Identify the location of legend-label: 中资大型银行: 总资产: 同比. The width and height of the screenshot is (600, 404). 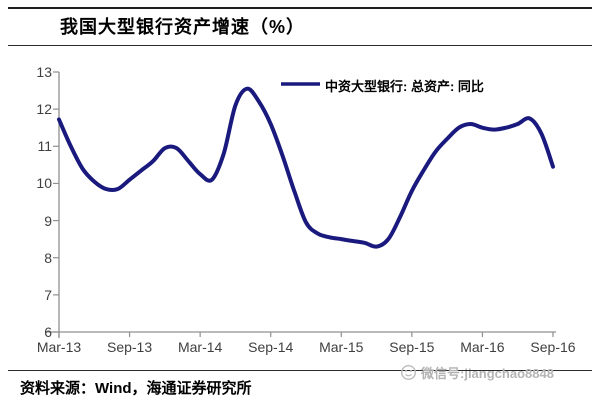
(404, 86).